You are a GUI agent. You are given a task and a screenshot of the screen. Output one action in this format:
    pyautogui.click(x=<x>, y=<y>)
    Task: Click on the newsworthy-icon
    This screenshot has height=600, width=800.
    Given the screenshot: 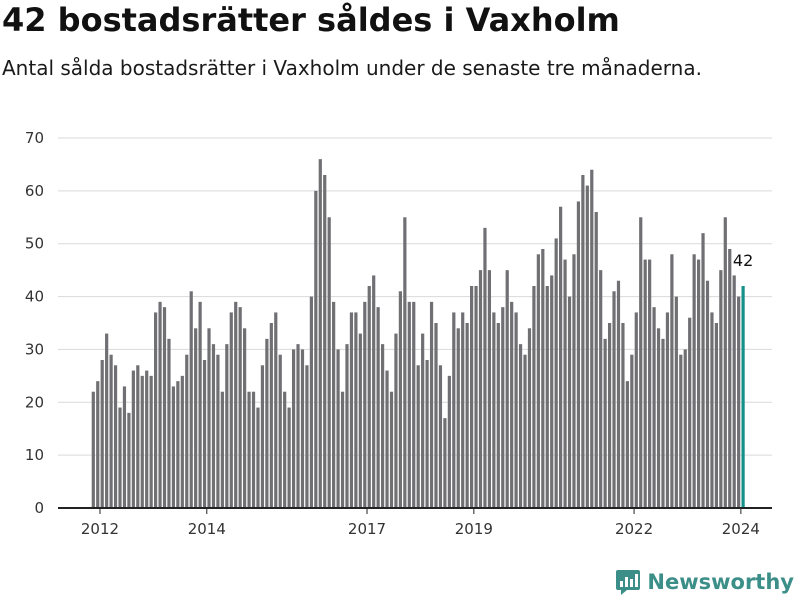 What is the action you would take?
    pyautogui.click(x=628, y=582)
    